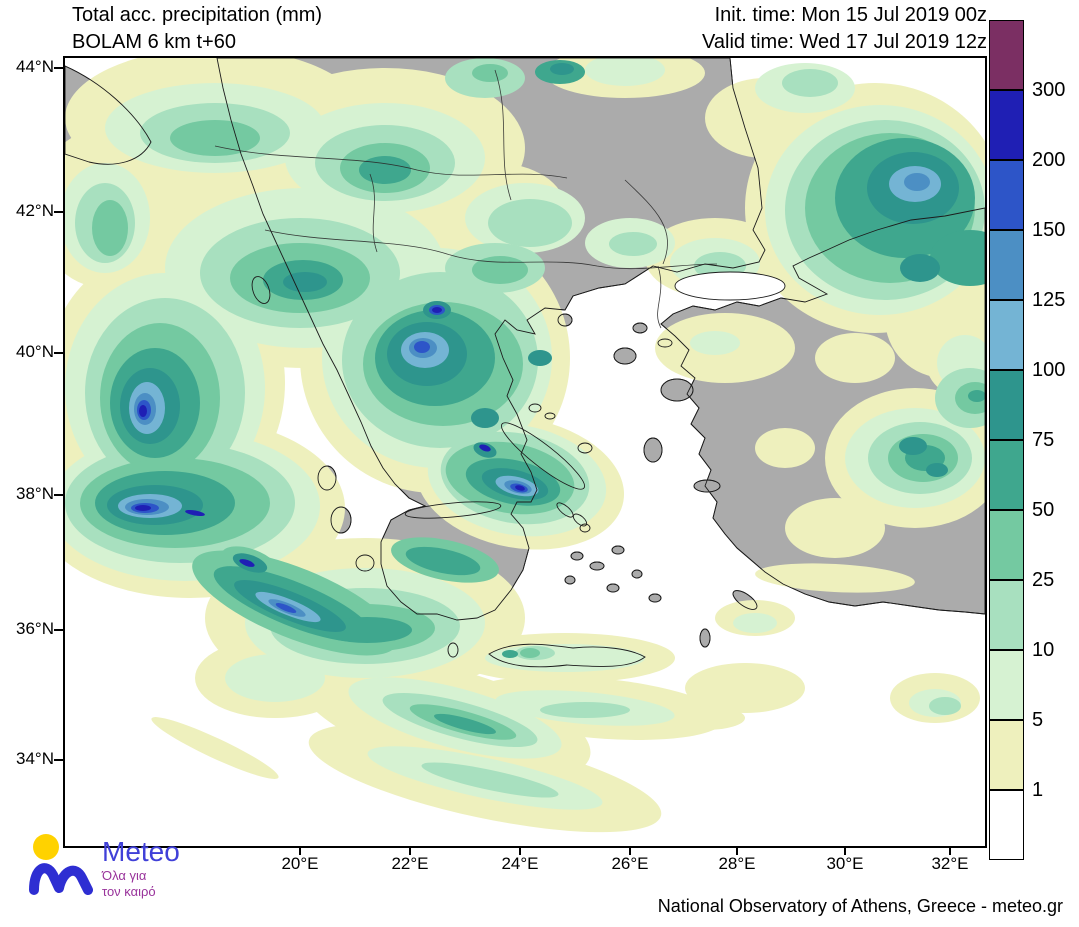 Image resolution: width=1079 pixels, height=927 pixels. What do you see at coordinates (1043, 510) in the screenshot?
I see `legend-tick-label: 50` at bounding box center [1043, 510].